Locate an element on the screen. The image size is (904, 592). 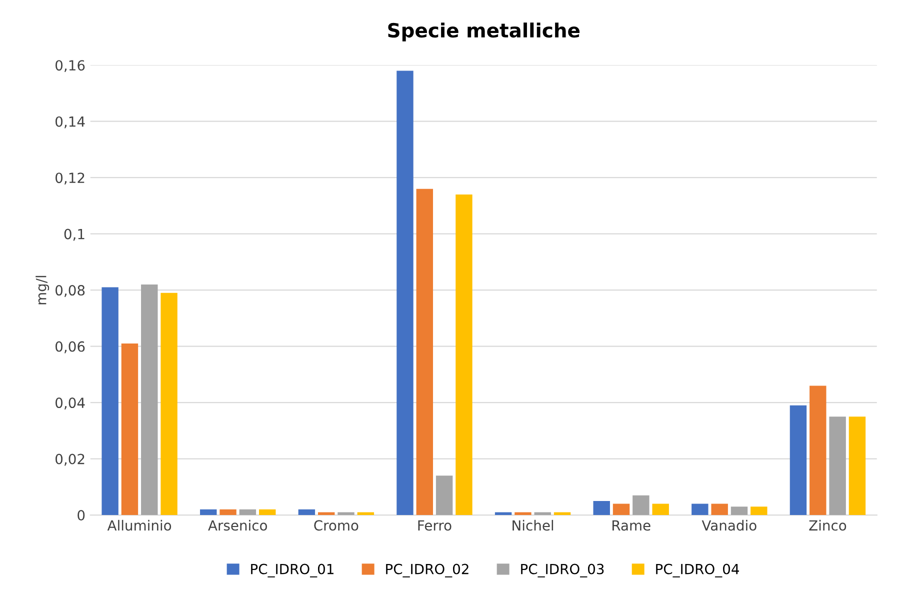
y-tick-label: 0,1 is located at coordinates (74, 234).